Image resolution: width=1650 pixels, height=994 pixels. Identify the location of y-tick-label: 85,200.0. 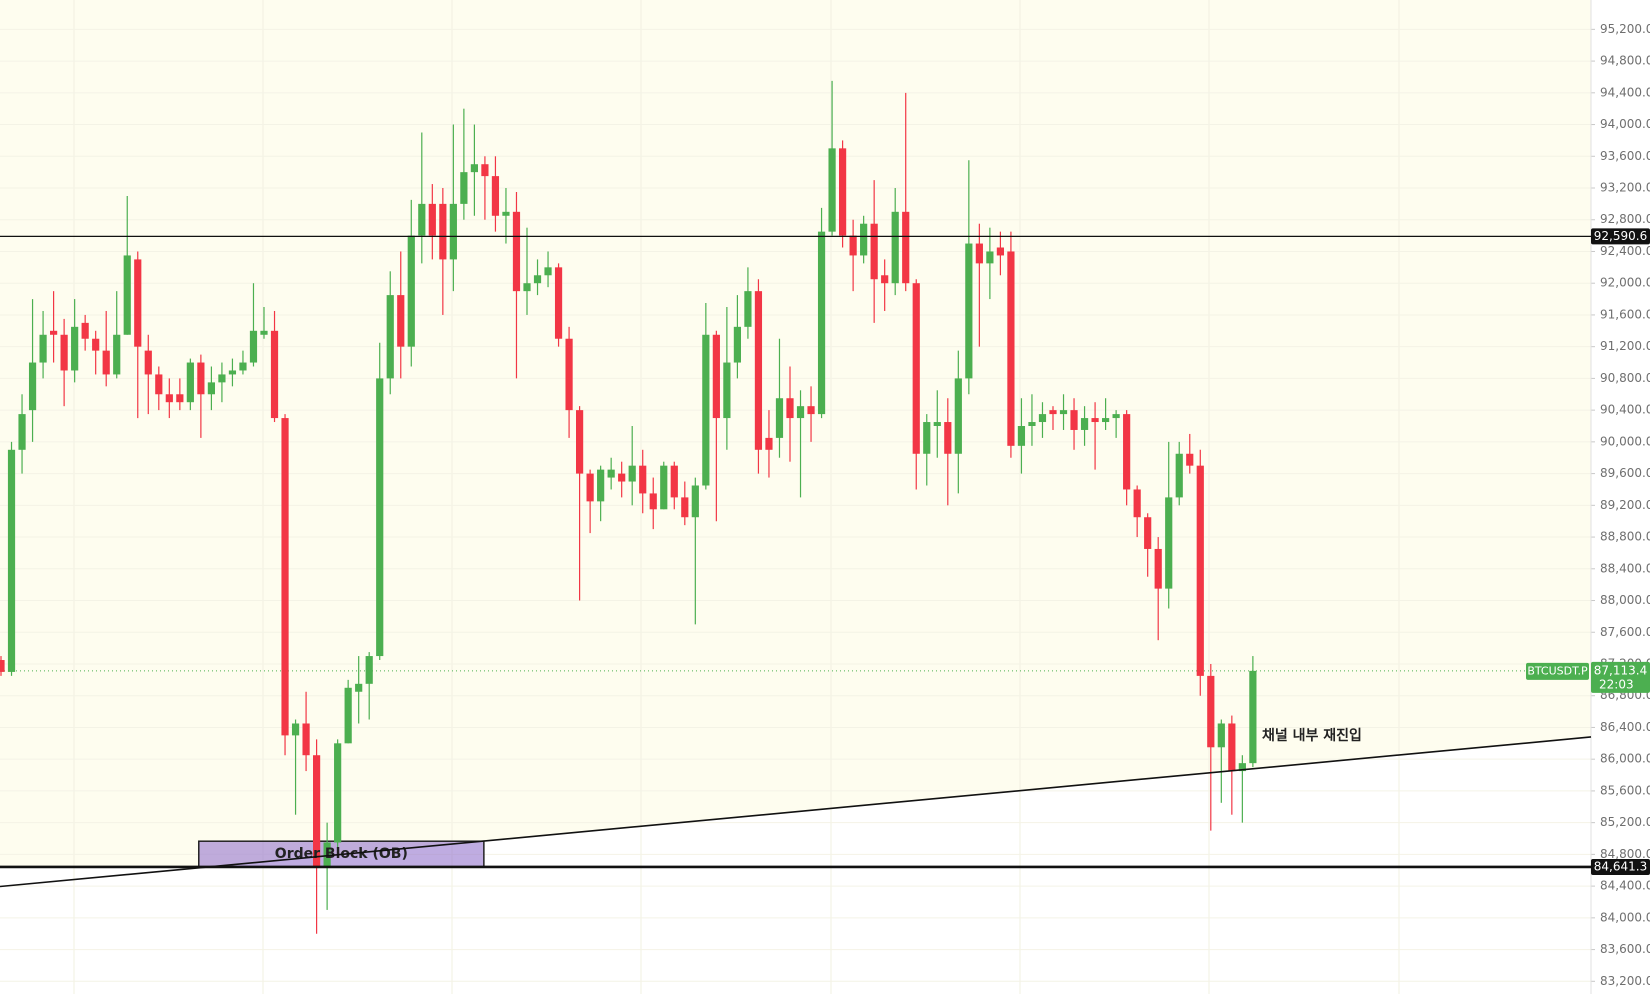
(1625, 822).